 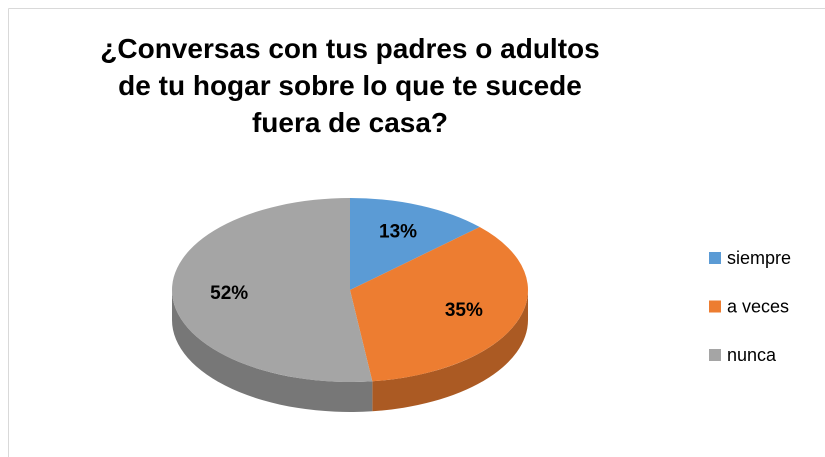 What do you see at coordinates (229, 293) in the screenshot?
I see `data-label: 52%` at bounding box center [229, 293].